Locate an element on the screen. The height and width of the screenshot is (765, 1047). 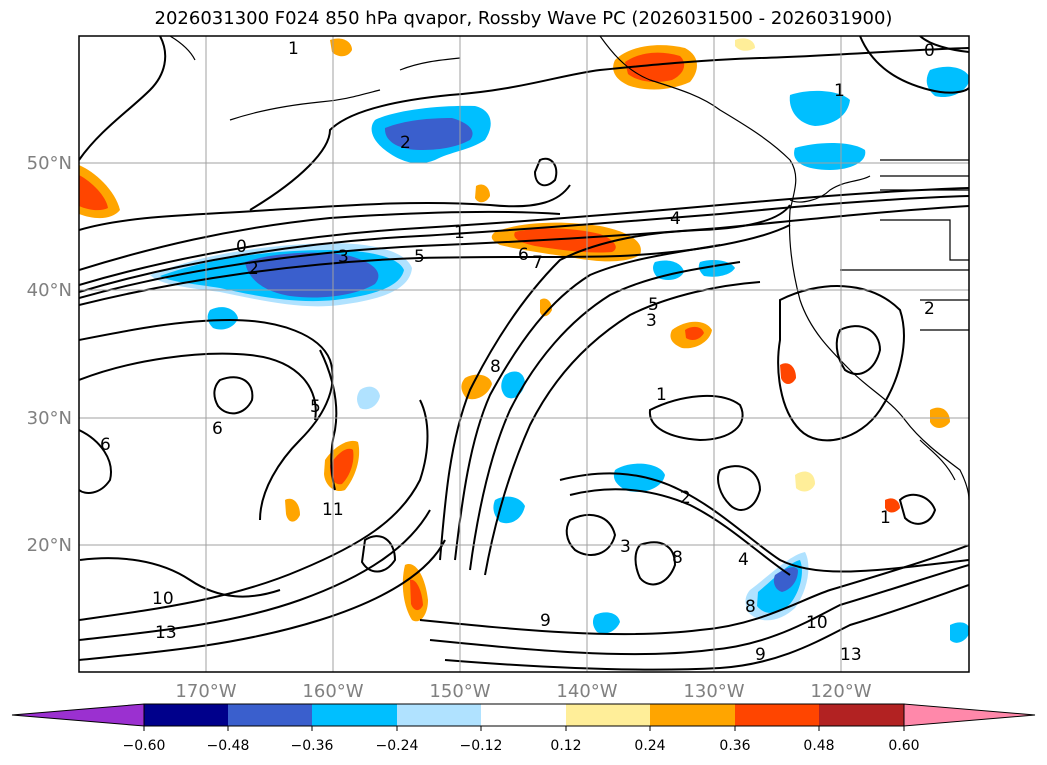
colorbar-tick-label: −0.60 is located at coordinates (144, 746).